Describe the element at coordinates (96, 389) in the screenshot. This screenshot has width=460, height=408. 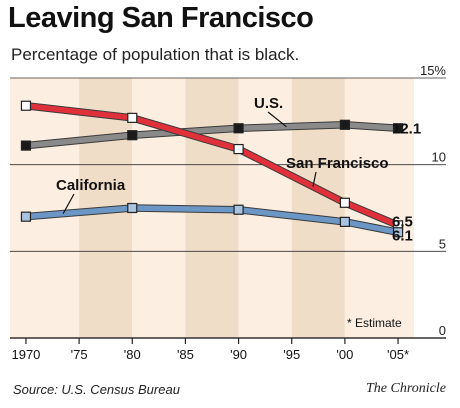
I see `source-note: Source: U.S. Census Bureau` at that location.